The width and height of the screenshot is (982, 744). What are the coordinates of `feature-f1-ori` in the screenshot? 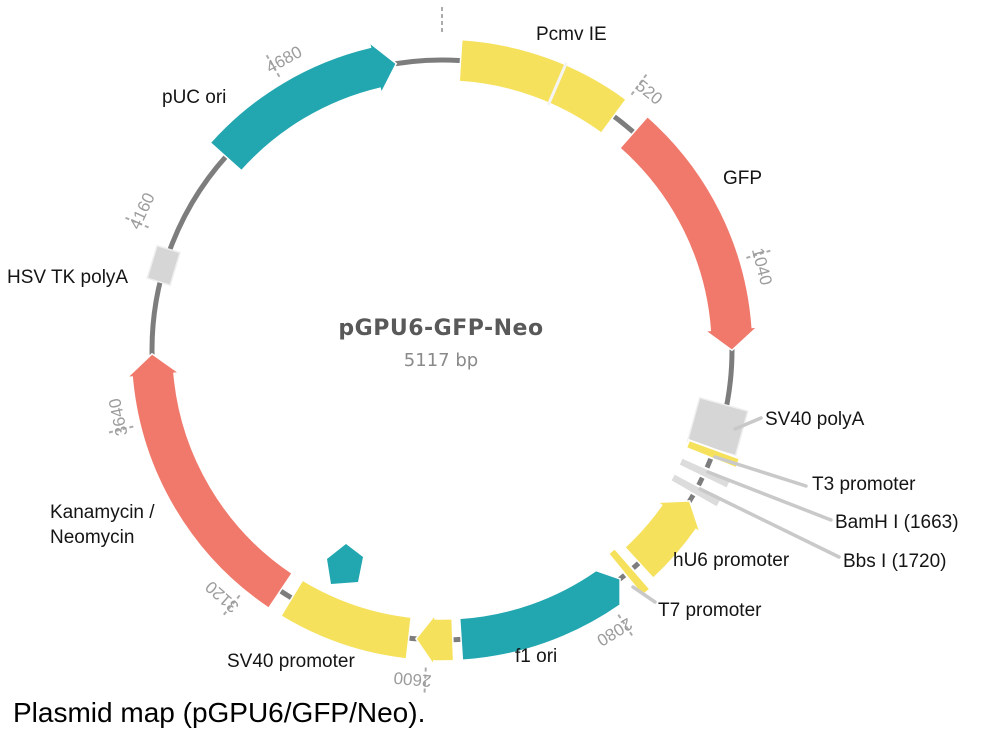 It's located at (539, 615).